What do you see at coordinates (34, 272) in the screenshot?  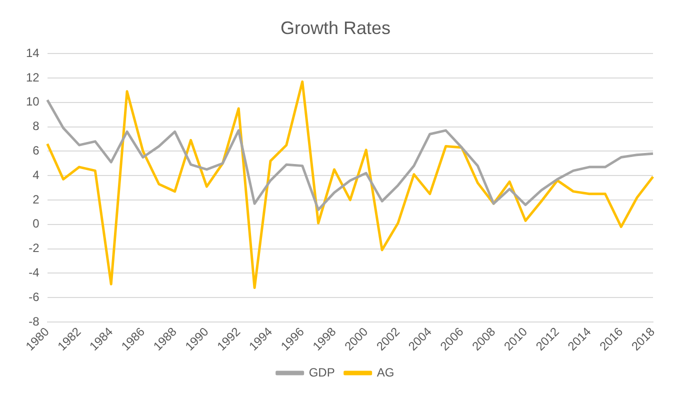 I see `y-tick-label: -4` at bounding box center [34, 272].